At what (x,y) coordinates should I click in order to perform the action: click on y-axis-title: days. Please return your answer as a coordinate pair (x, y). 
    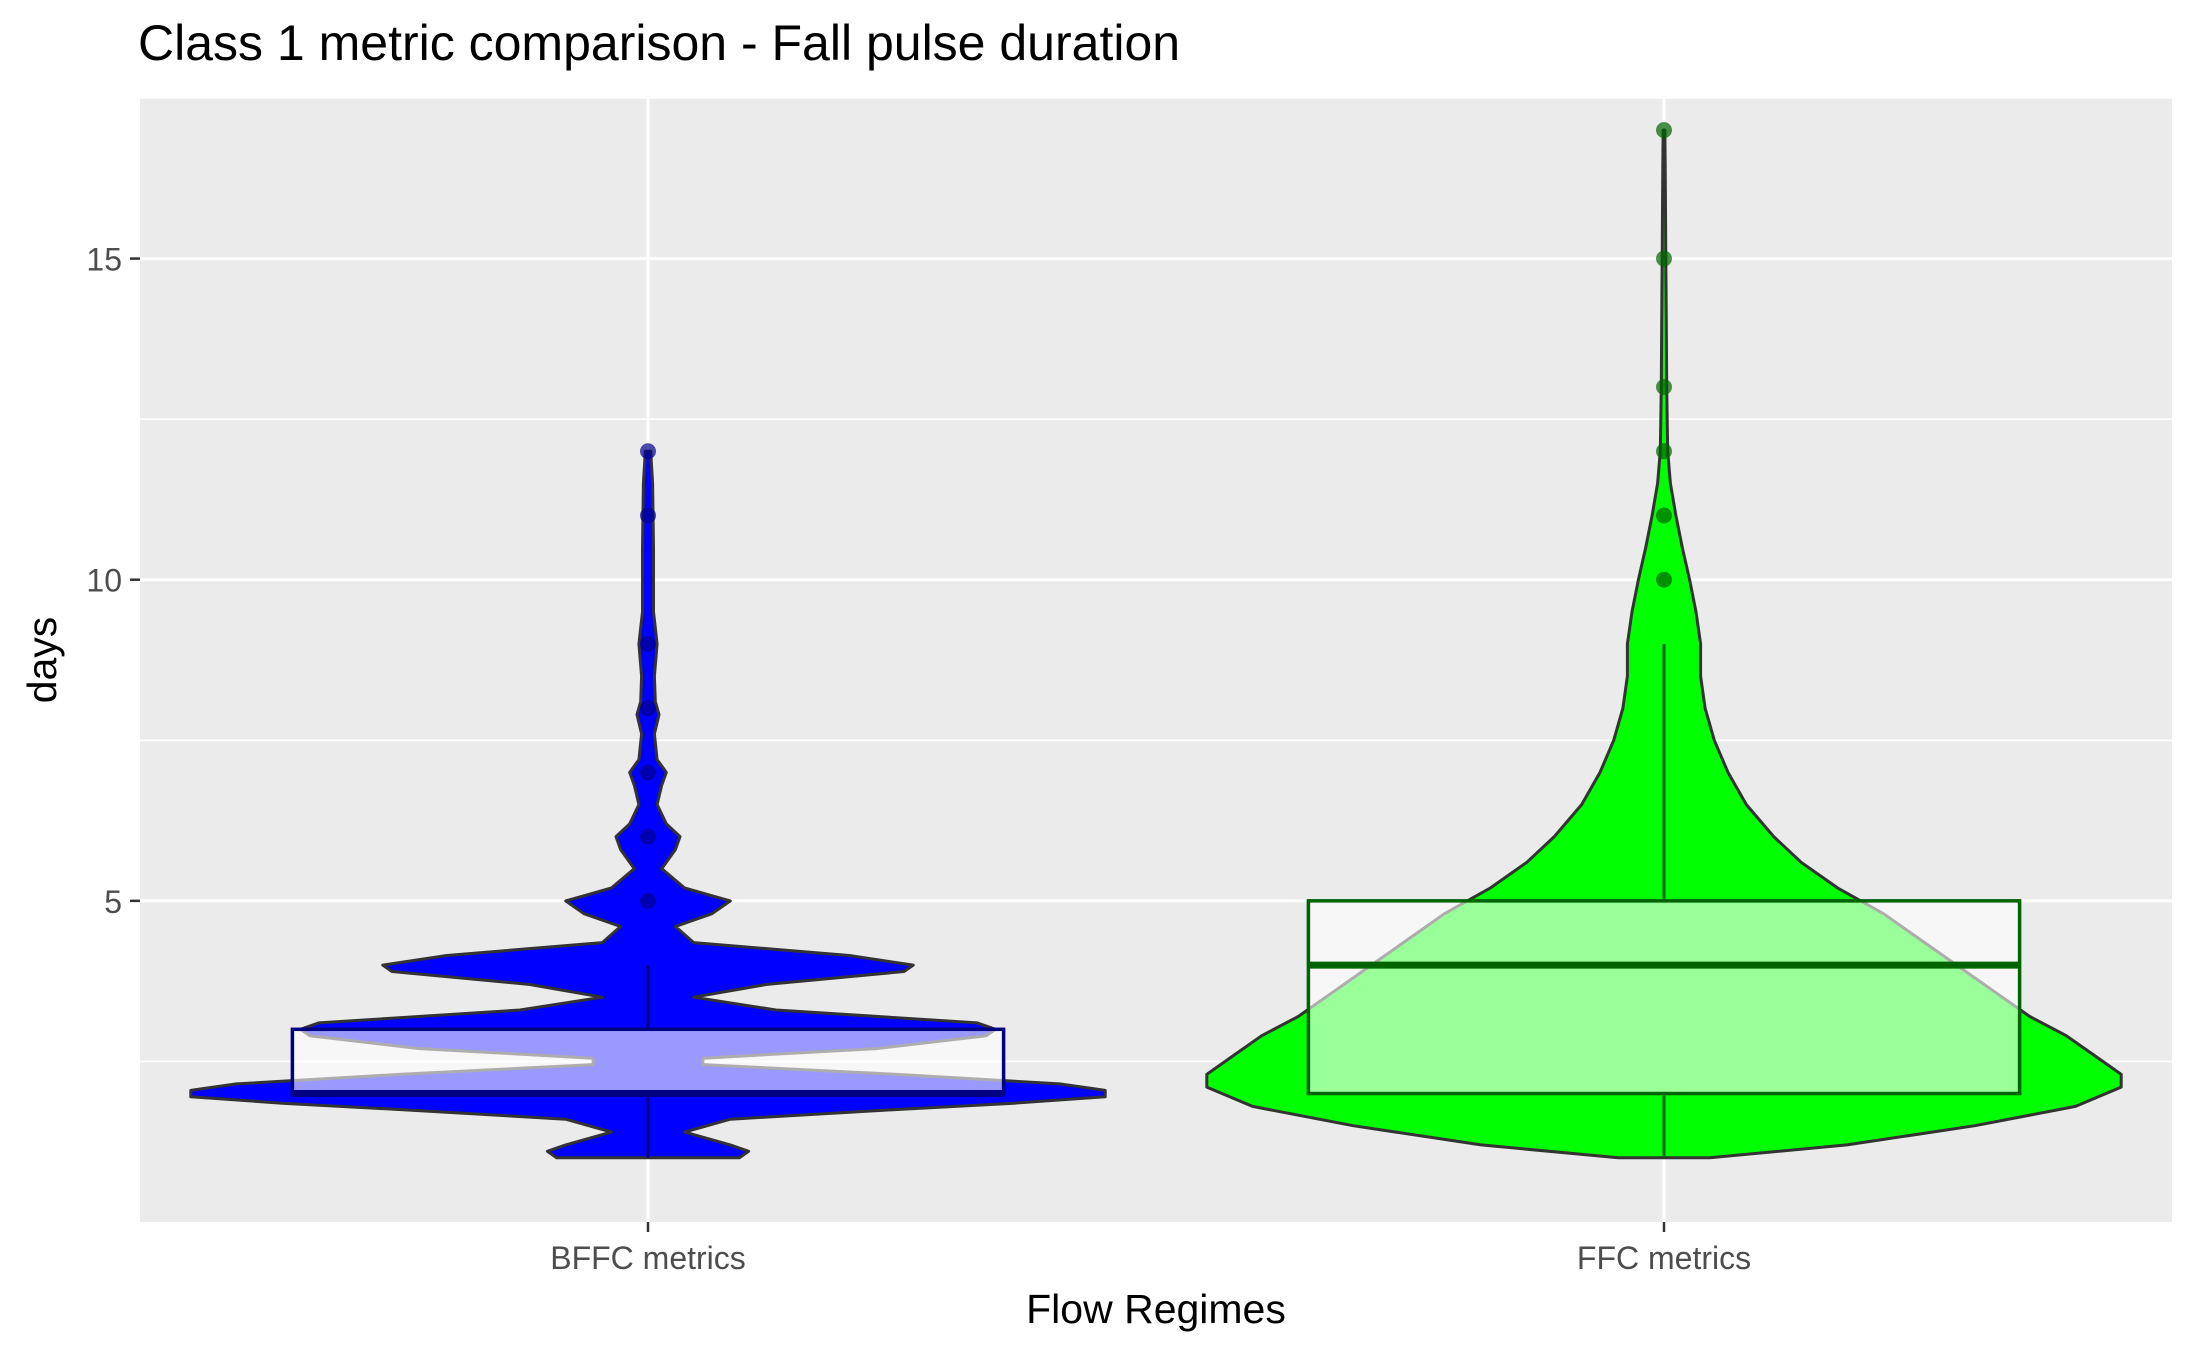
    Looking at the image, I should click on (42, 660).